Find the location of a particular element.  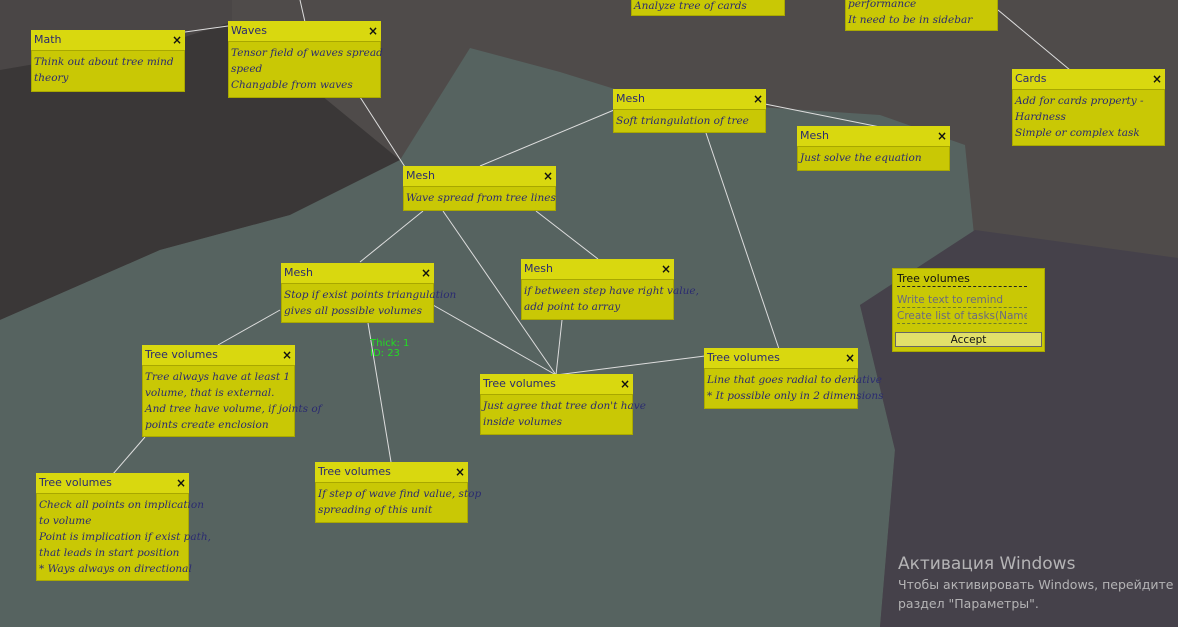

note-line: Wave spread from tree lines is located at coordinates (481, 198).